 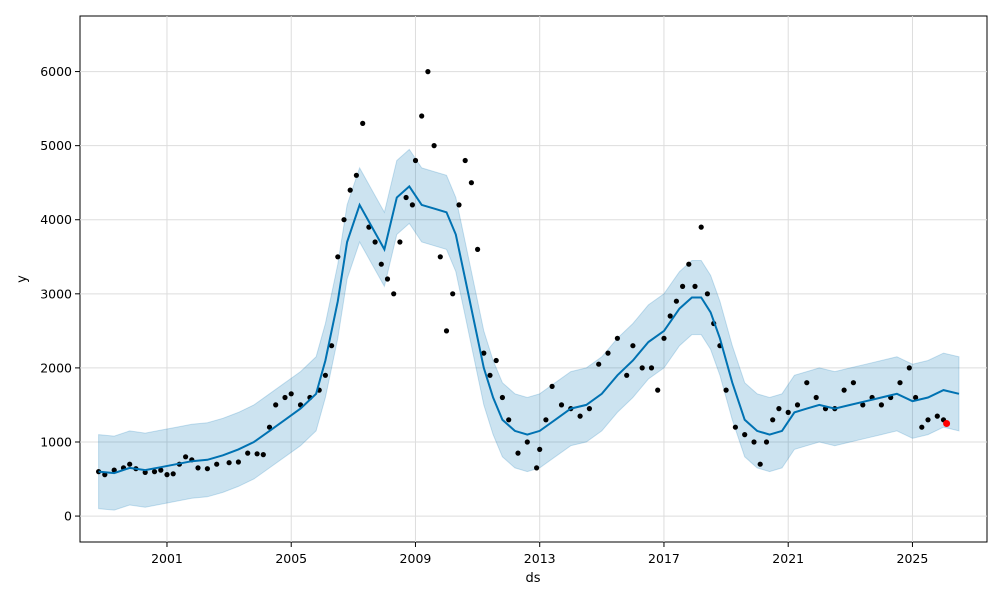 I want to click on x-tick-label: 2013, so click(x=540, y=558).